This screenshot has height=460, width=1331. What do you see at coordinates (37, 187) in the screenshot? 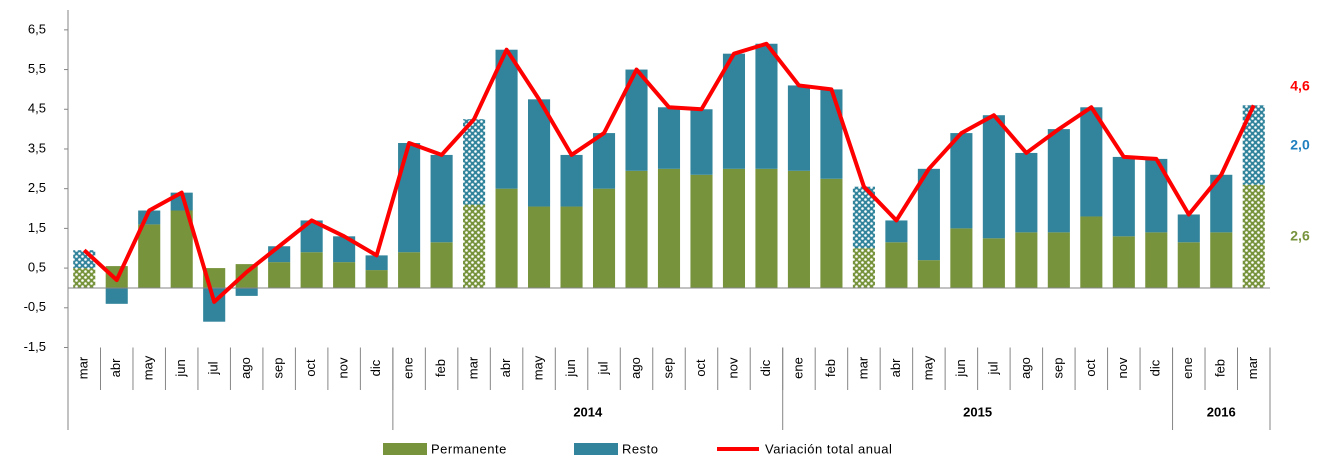
I see `y-tick-label: 2,5` at bounding box center [37, 187].